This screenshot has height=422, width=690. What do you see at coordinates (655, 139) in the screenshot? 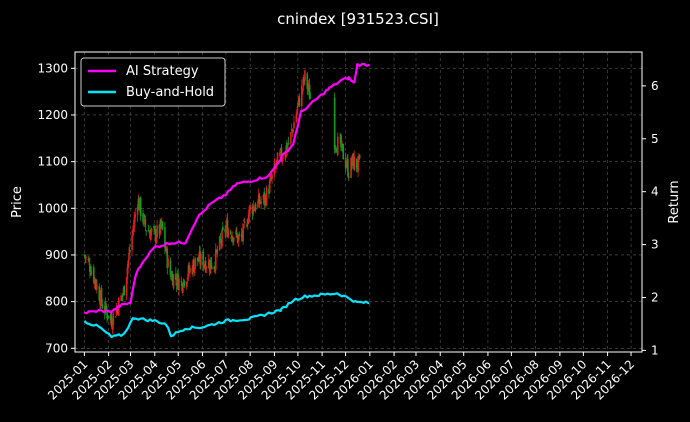
I see `y-right-tick-label: 5` at bounding box center [655, 139].